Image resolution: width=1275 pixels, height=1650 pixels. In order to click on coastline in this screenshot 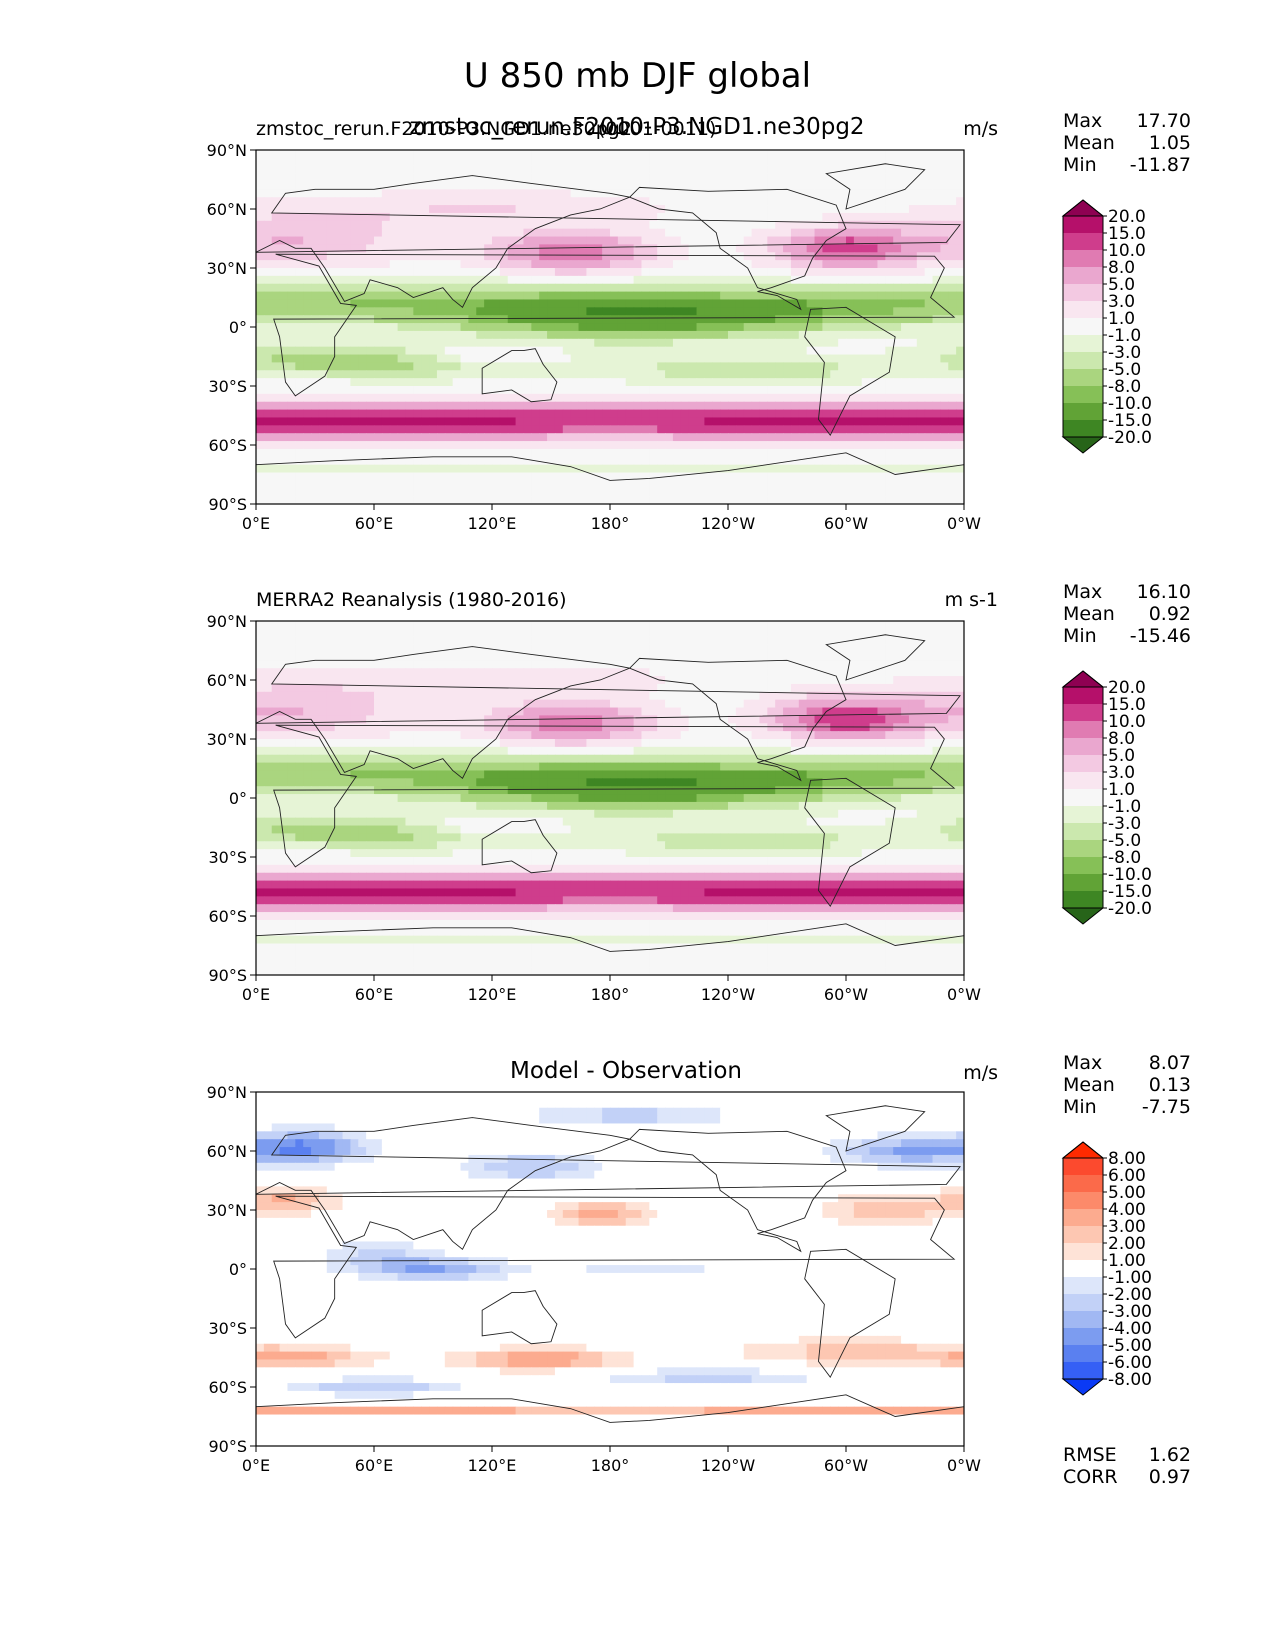, I will do `click(614, 325)`.